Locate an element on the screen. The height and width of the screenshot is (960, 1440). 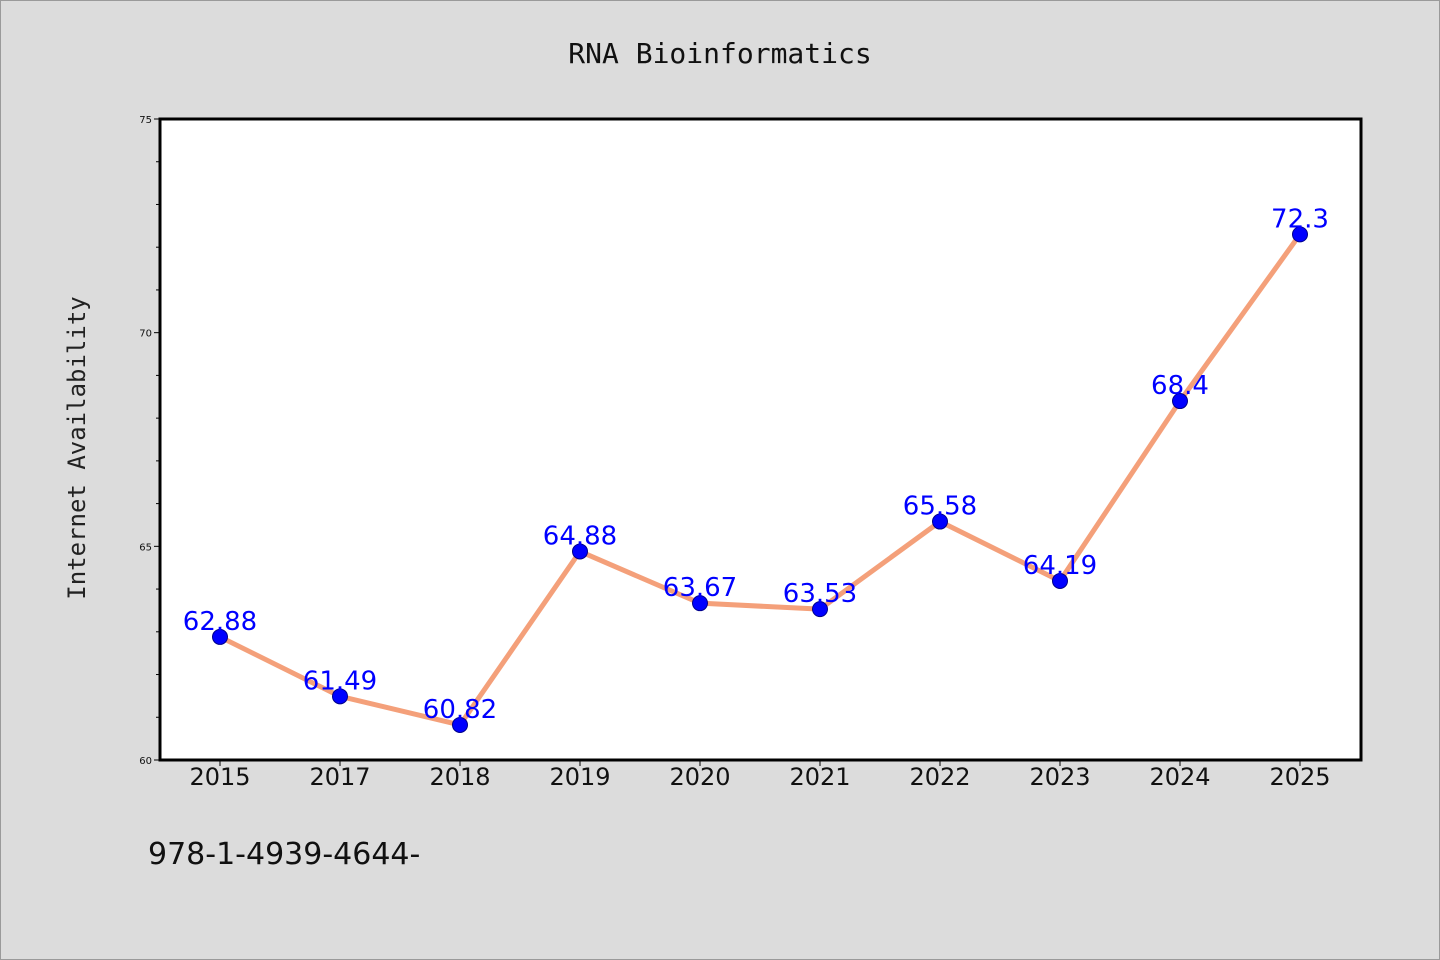
x-tick-label: 2017 is located at coordinates (339, 777).